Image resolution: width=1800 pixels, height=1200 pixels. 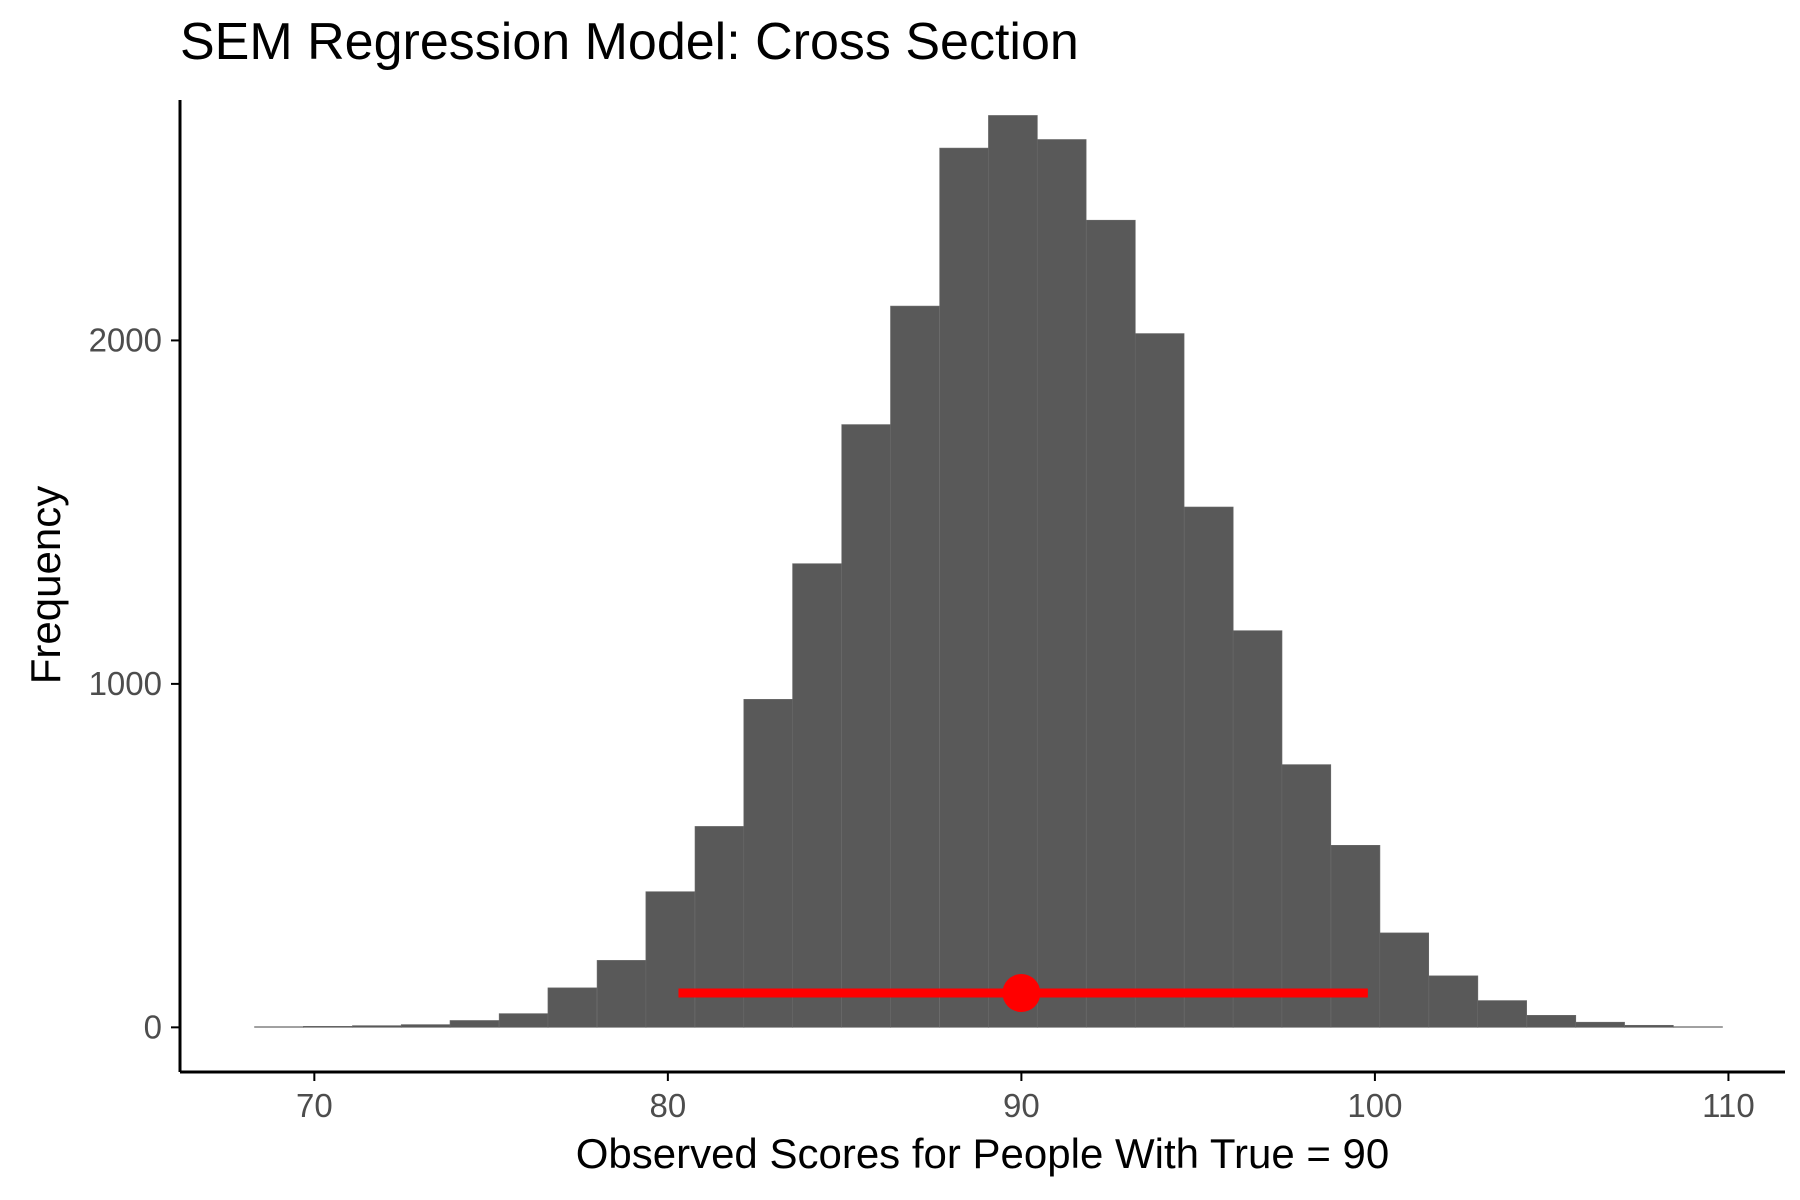 What do you see at coordinates (1021, 993) in the screenshot?
I see `mean-point` at bounding box center [1021, 993].